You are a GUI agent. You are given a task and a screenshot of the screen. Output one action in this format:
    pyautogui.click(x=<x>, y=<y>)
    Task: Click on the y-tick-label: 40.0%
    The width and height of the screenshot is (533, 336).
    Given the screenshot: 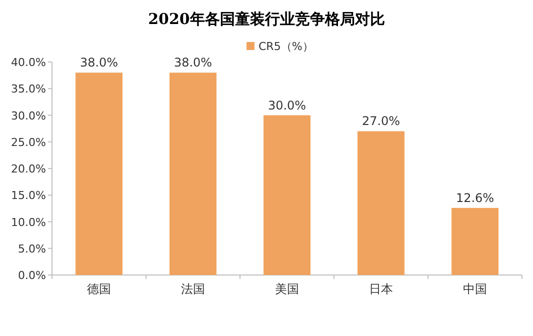 What is the action you would take?
    pyautogui.click(x=28, y=62)
    